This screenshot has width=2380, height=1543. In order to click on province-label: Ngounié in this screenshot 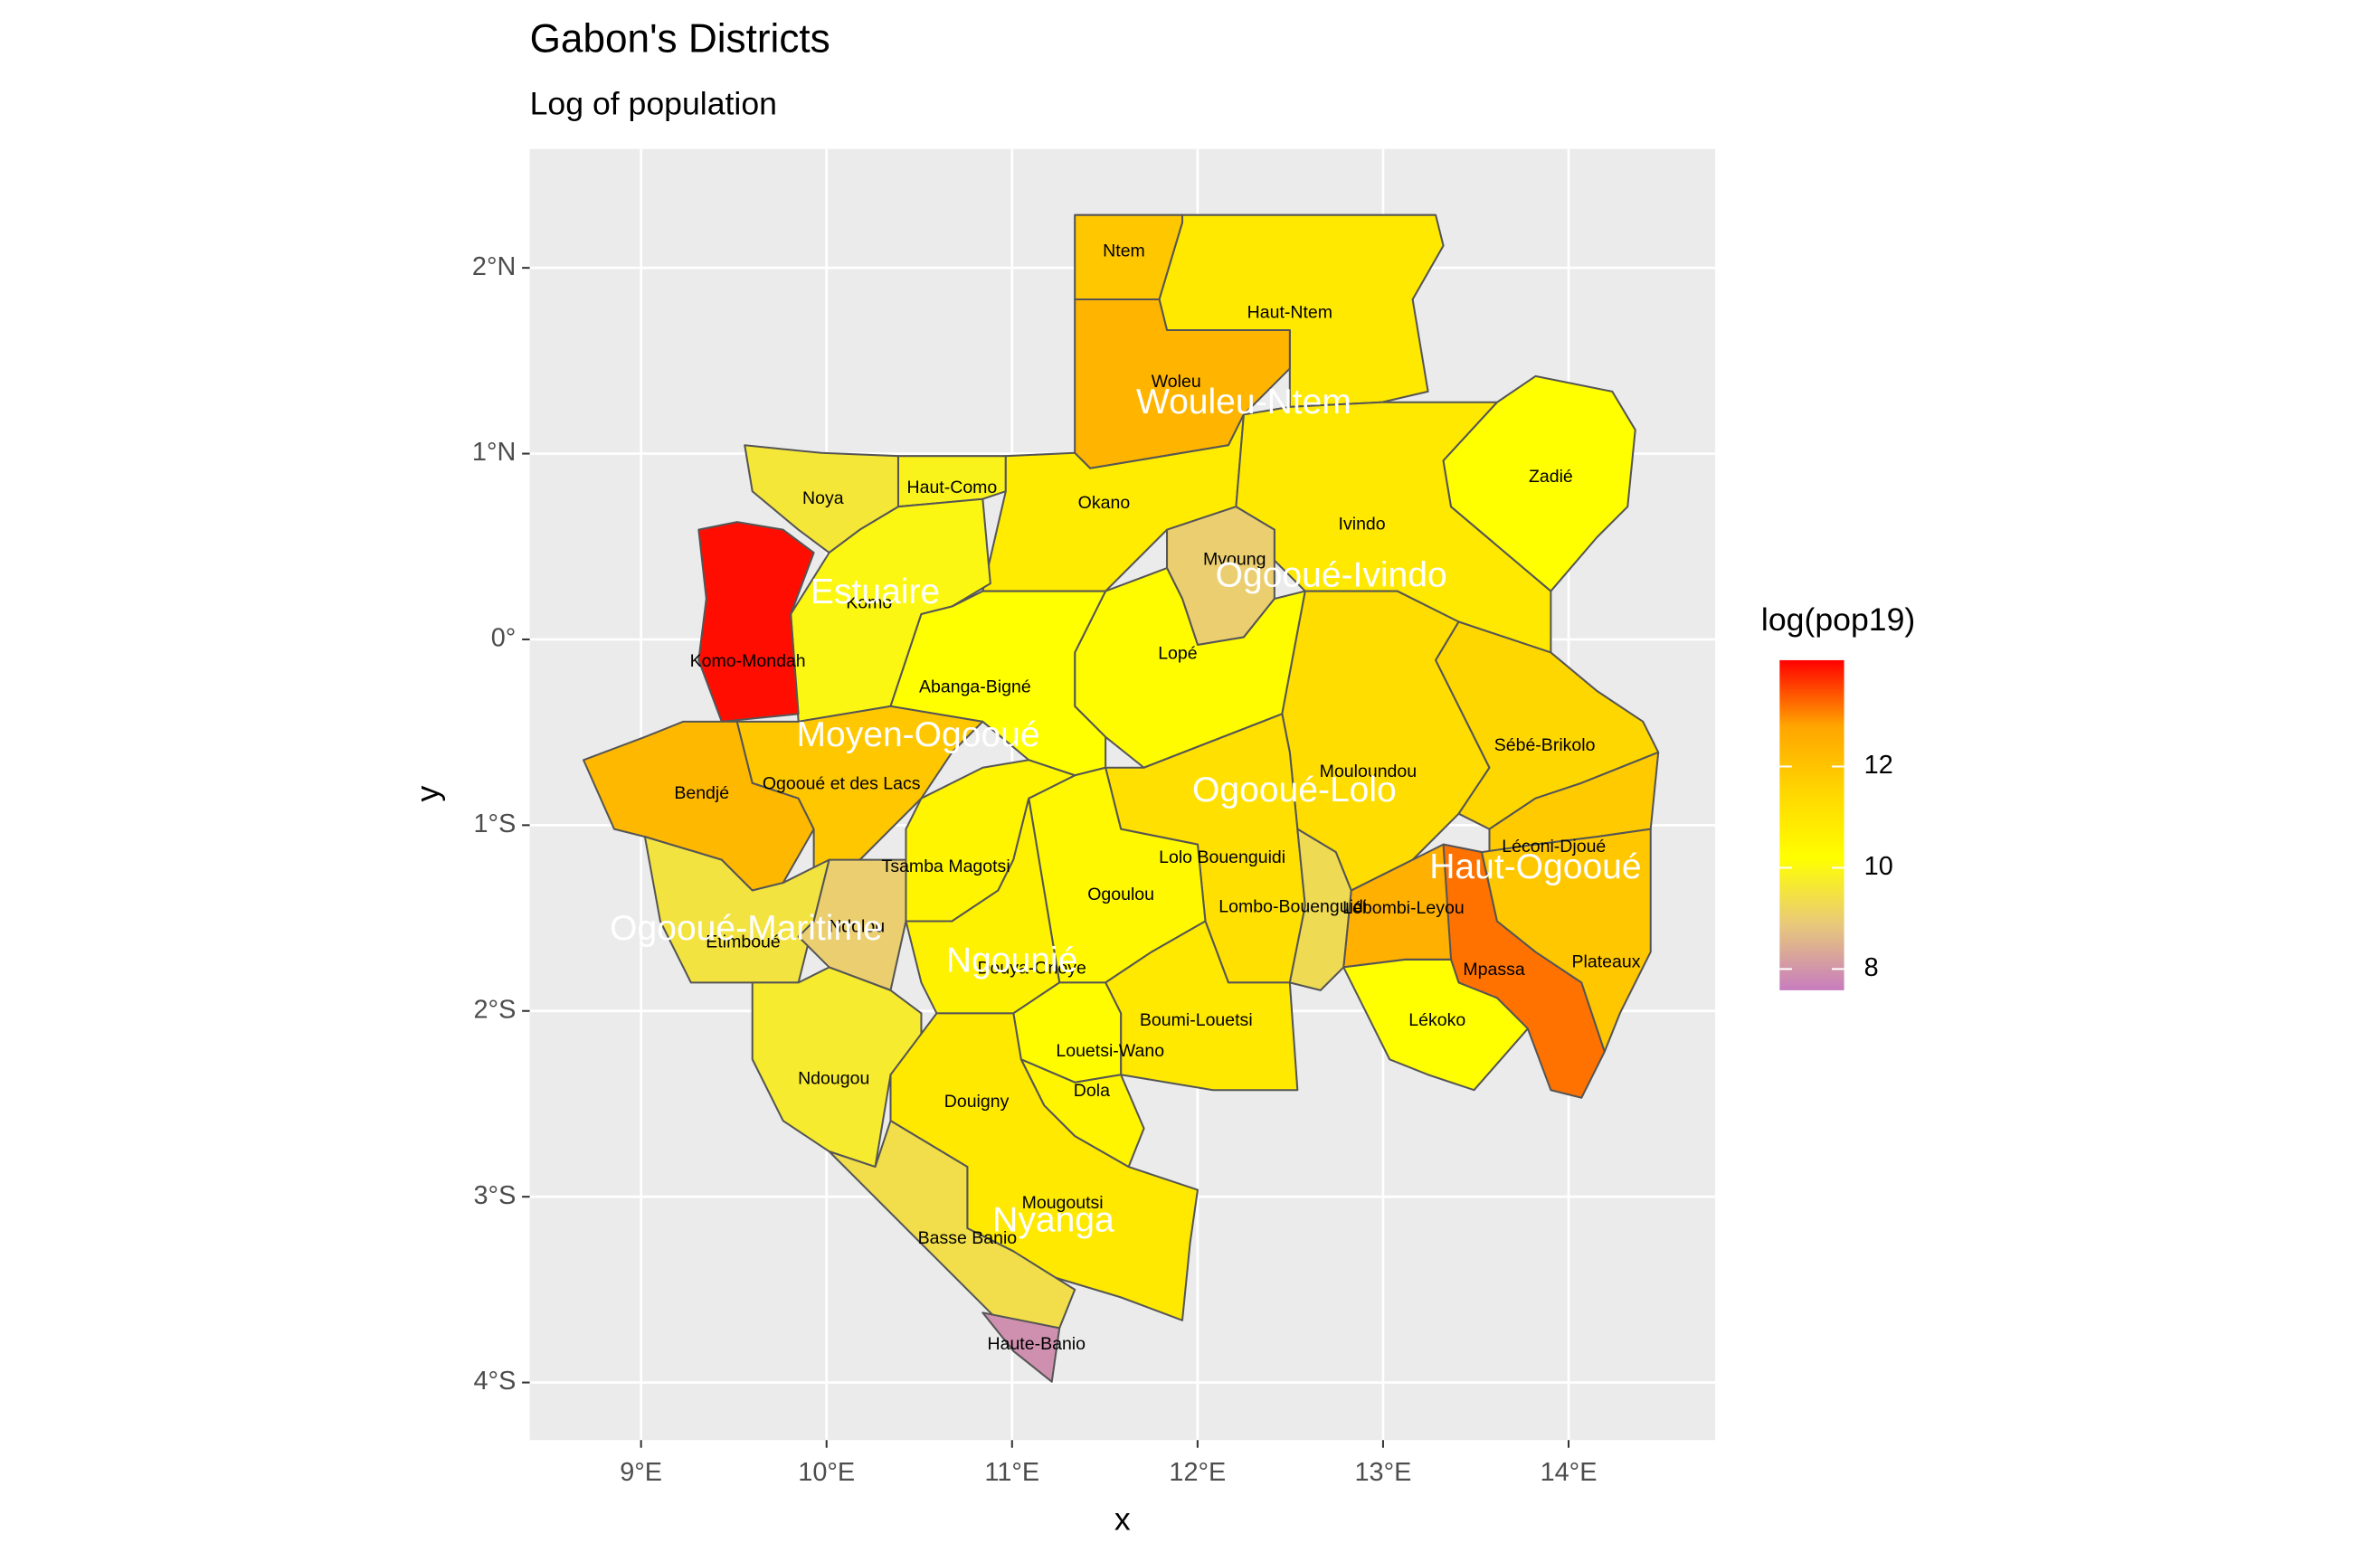, I will do `click(1012, 961)`.